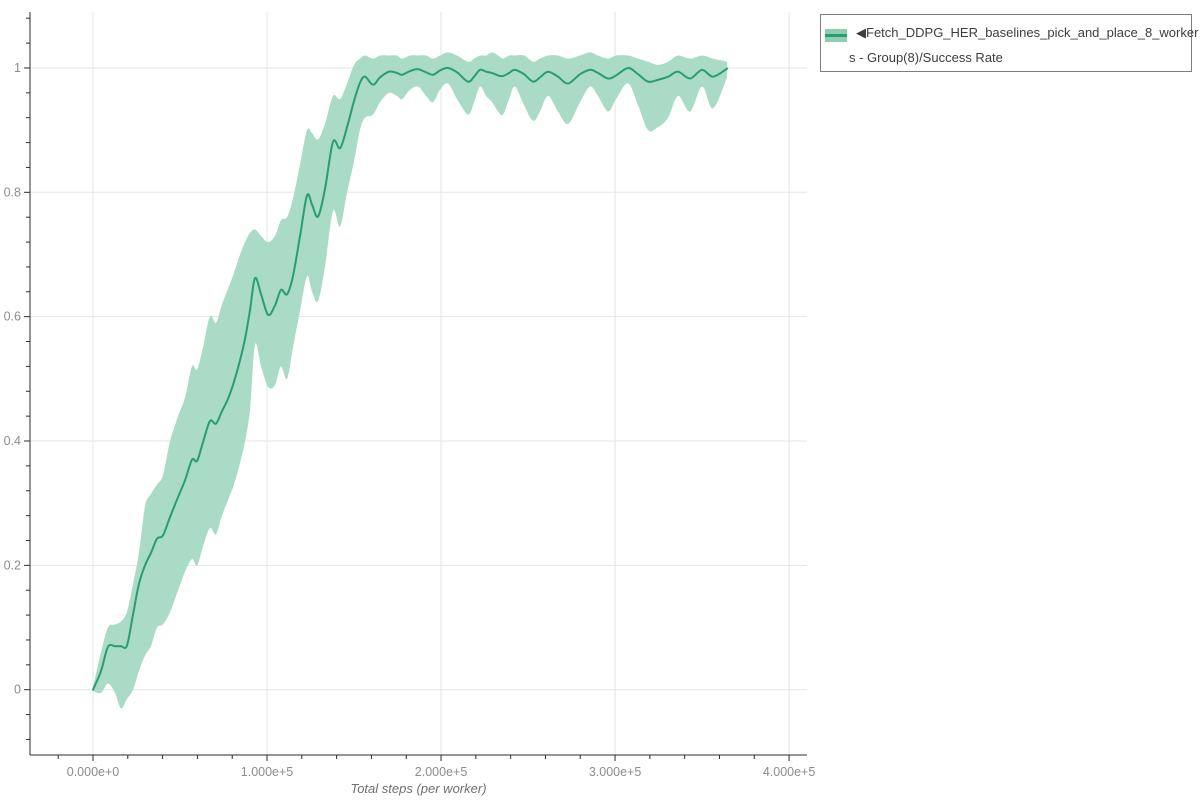 Image resolution: width=1200 pixels, height=800 pixels. I want to click on series-swatch-icon, so click(836, 35).